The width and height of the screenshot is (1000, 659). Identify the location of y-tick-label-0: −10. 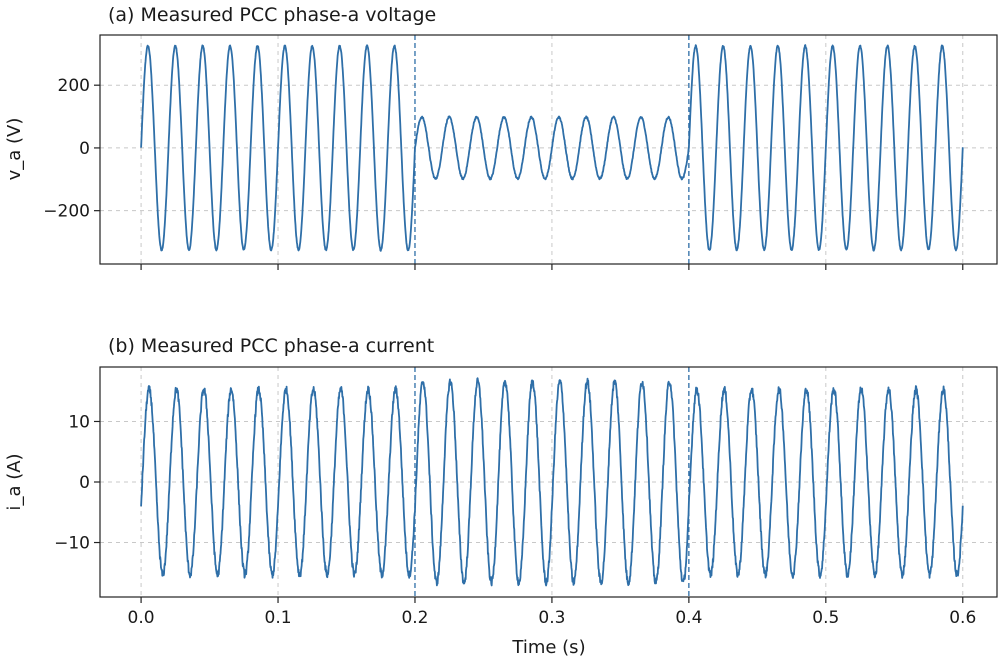
(72, 544).